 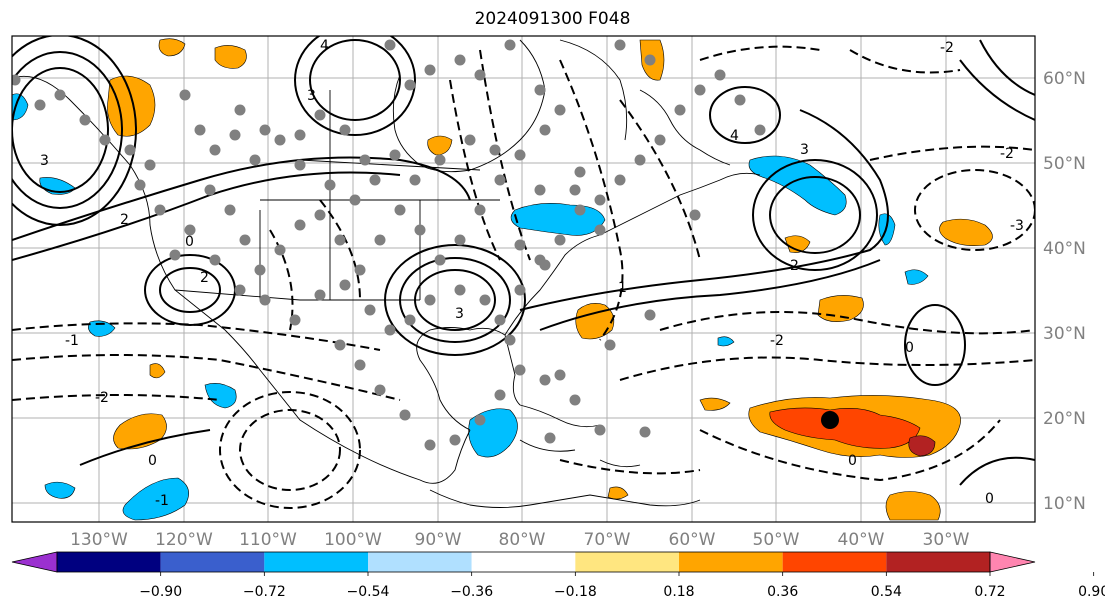 I want to click on longitude-label: 90°W, so click(x=438, y=540).